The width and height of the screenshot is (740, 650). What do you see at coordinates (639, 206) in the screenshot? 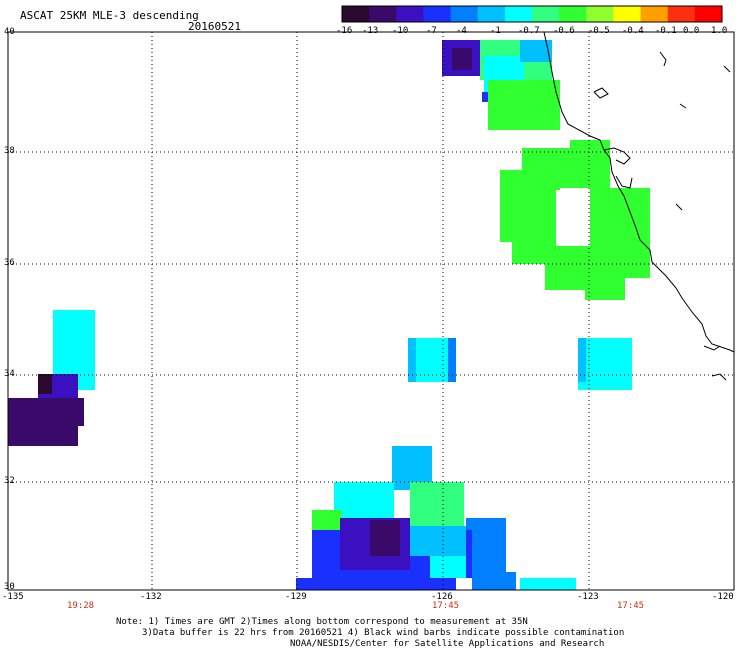
I see `coastline` at bounding box center [639, 206].